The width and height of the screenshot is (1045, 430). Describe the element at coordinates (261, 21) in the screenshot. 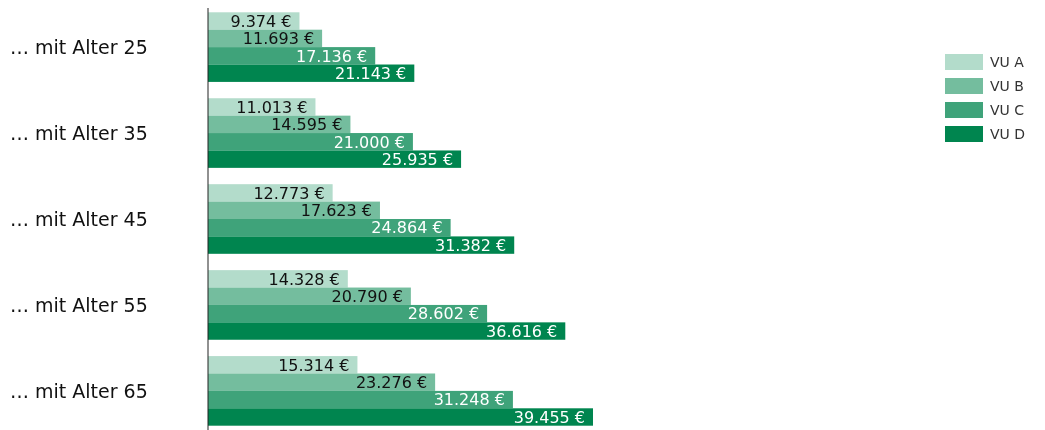

I see `data-label: 9.374 €` at that location.